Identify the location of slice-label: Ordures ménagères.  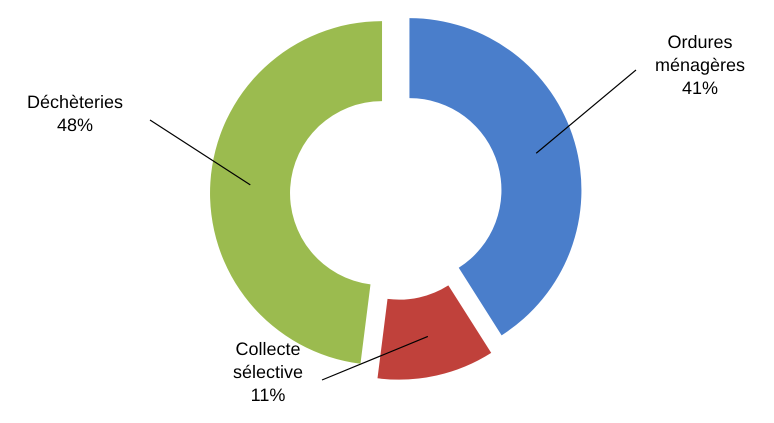
(700, 53).